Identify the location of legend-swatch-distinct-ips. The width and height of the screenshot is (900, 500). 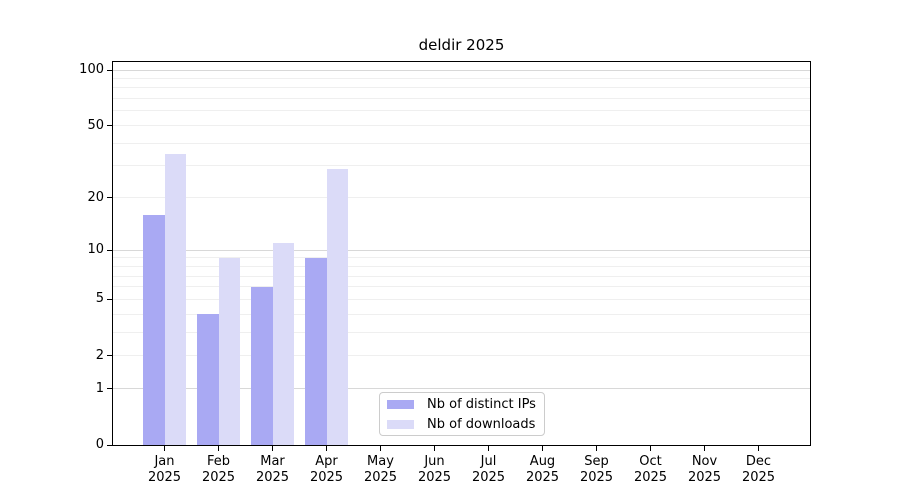
(400, 404).